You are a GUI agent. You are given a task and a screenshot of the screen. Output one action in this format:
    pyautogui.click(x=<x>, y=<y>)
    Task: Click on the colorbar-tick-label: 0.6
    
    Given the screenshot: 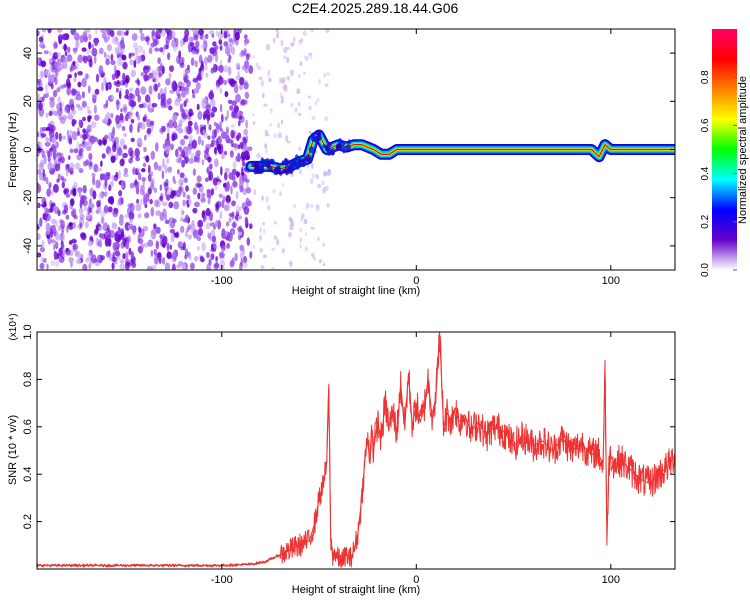 What is the action you would take?
    pyautogui.click(x=705, y=125)
    